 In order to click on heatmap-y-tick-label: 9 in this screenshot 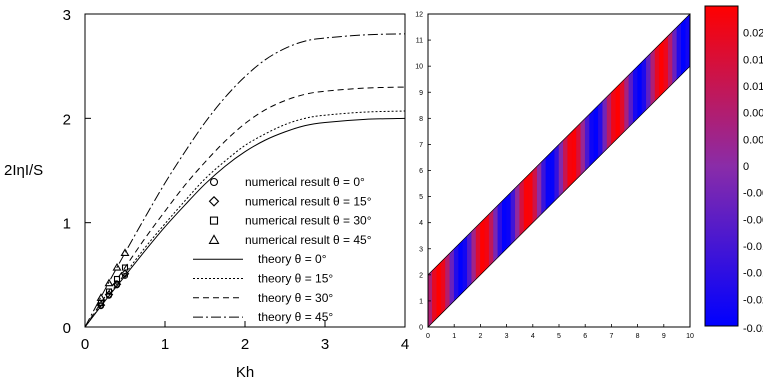, I will do `click(421, 93)`.